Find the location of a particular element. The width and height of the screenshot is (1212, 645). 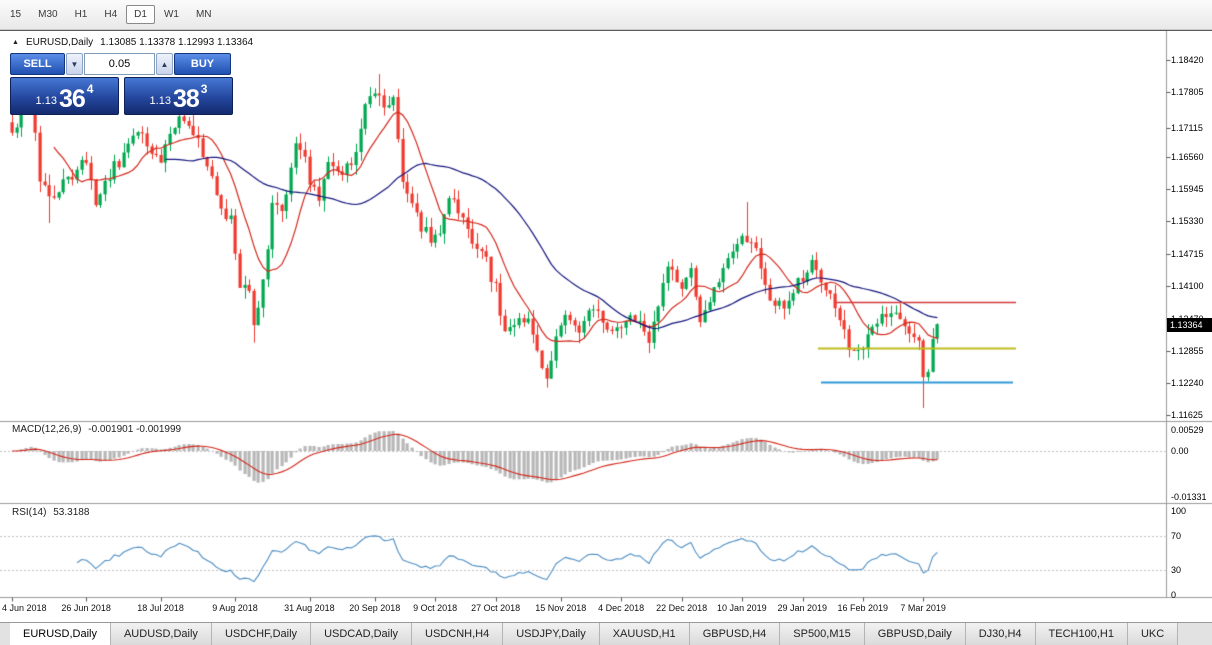

price-axis-label: 1.12855 is located at coordinates (1187, 350).